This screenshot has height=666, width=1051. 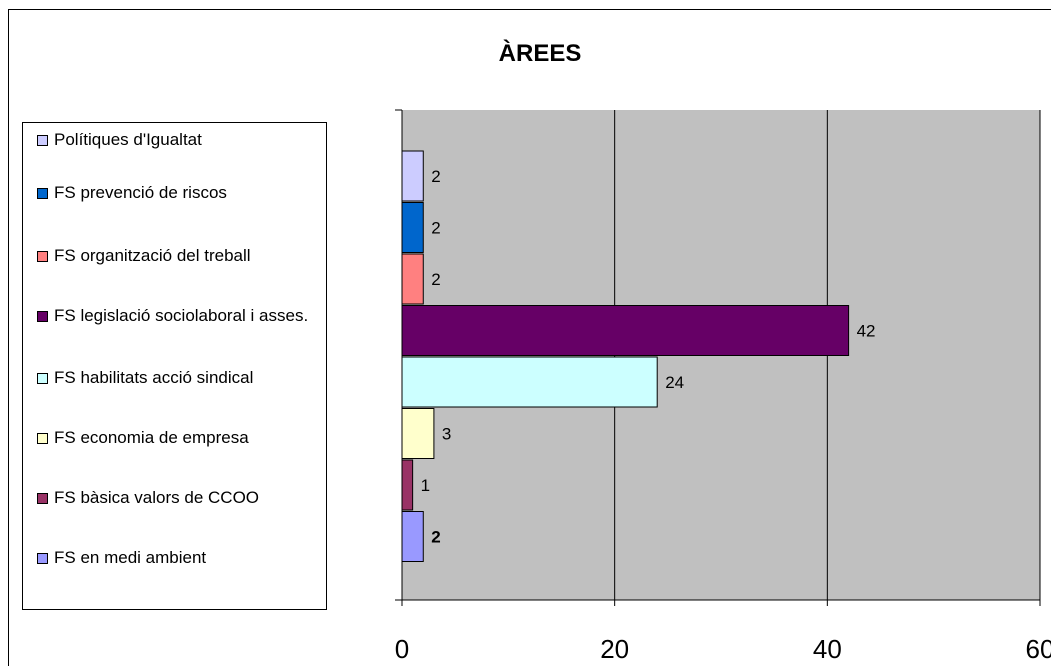 What do you see at coordinates (446, 434) in the screenshot?
I see `data-label: 3` at bounding box center [446, 434].